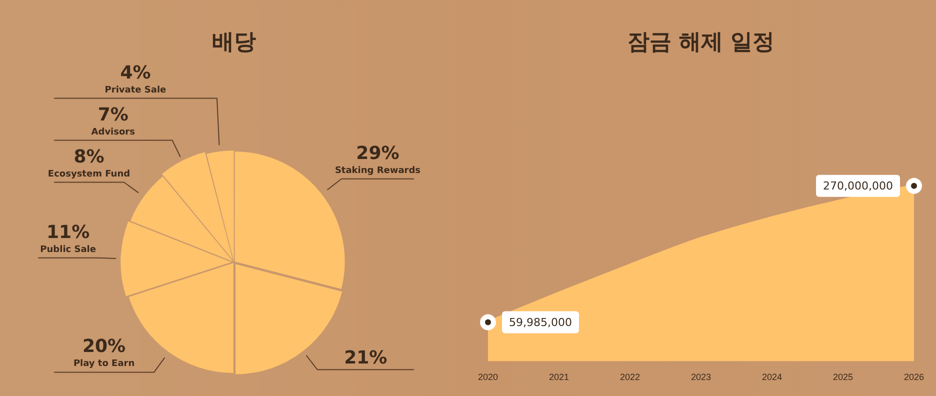 The width and height of the screenshot is (936, 396). I want to click on data-label: 8%, so click(89, 157).